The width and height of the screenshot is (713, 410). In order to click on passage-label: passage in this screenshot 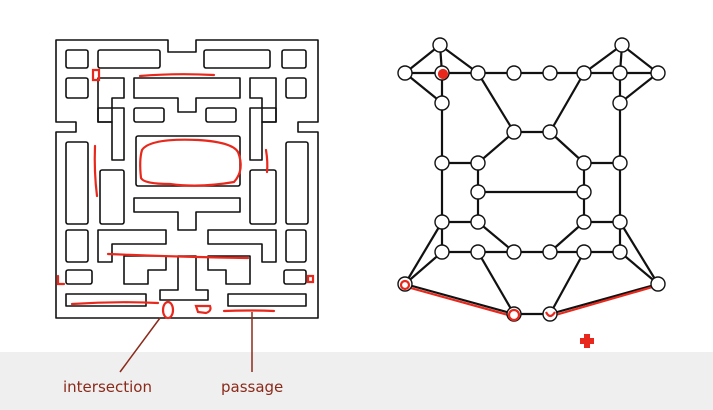, I will do `click(252, 387)`.